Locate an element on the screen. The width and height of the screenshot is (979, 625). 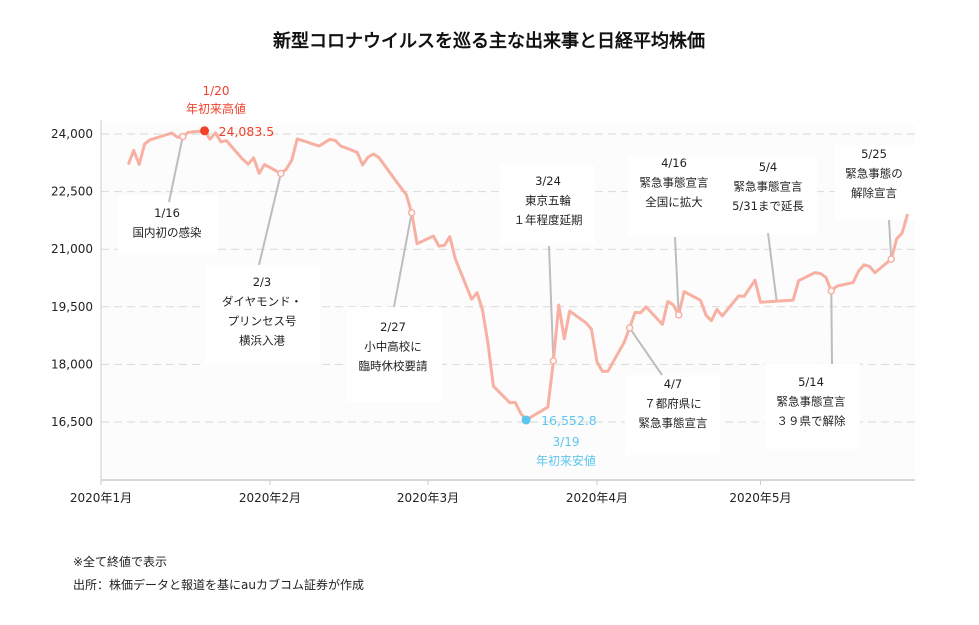
y-tick-label: 21,000 is located at coordinates (72, 249).